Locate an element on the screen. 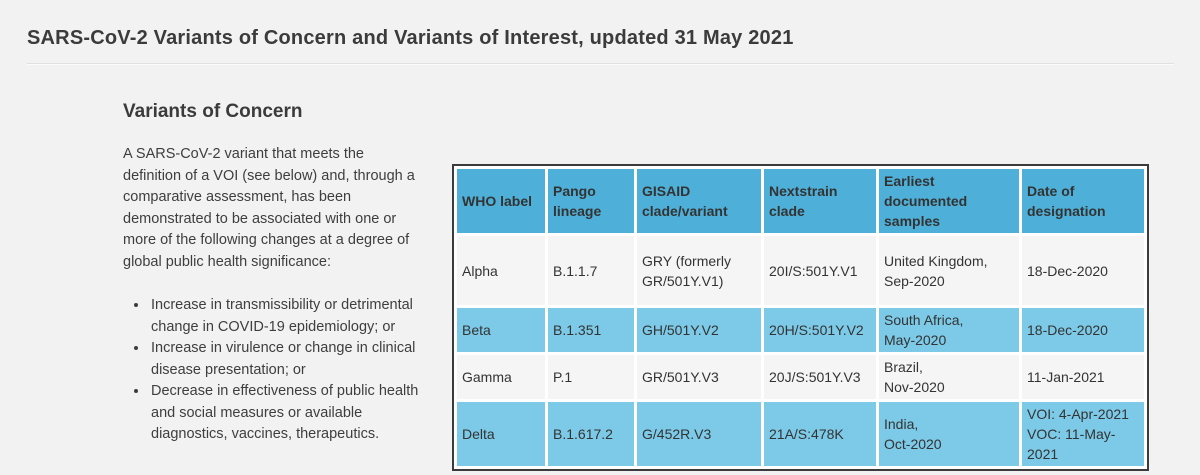 This screenshot has height=475, width=1200. cell-who-label: Gamma is located at coordinates (501, 377).